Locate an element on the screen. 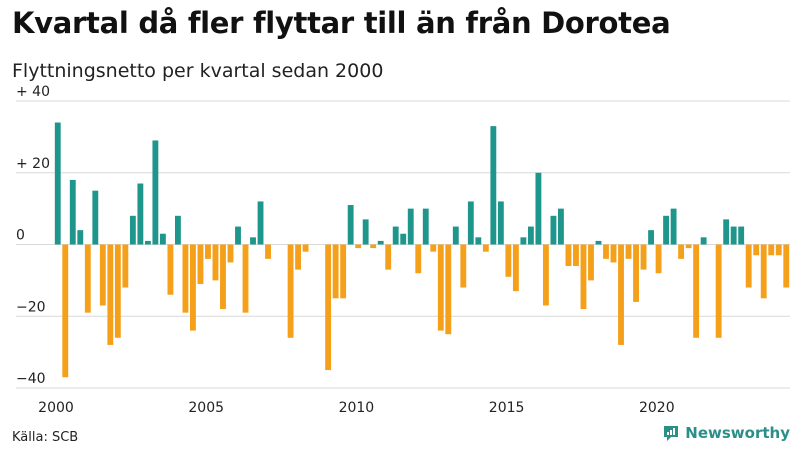  brand-name: Newsworthy is located at coordinates (737, 433).